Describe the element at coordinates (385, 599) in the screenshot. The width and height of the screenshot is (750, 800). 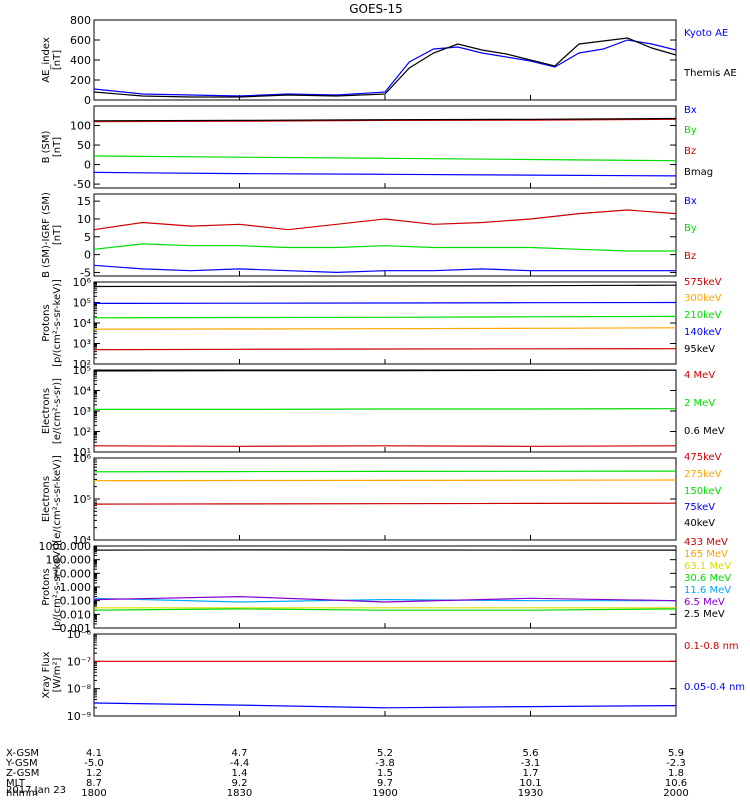
I see `series-line-6-5-mev` at that location.